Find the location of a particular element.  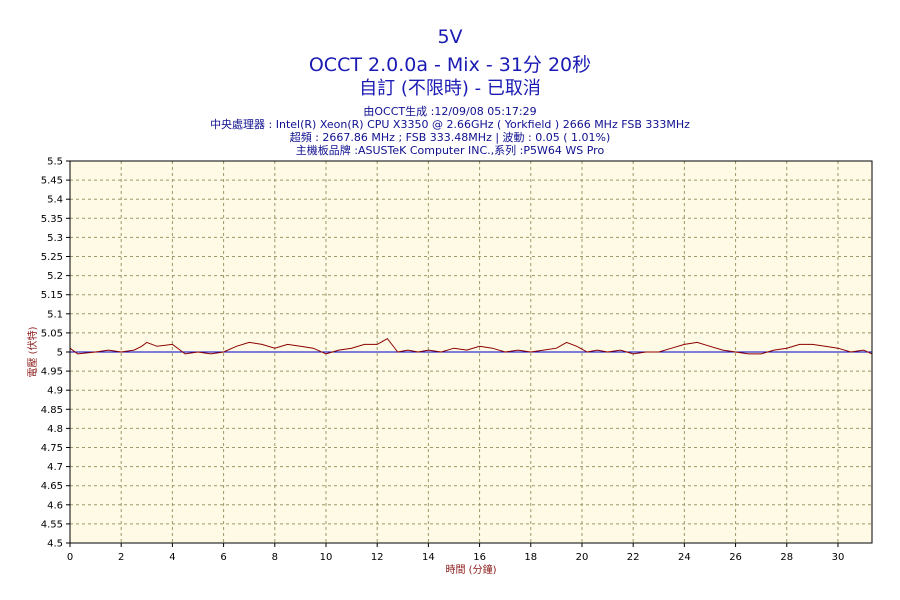

generated-info: 由OCCT生成 :12/09/08 05:17:29 is located at coordinates (450, 111).